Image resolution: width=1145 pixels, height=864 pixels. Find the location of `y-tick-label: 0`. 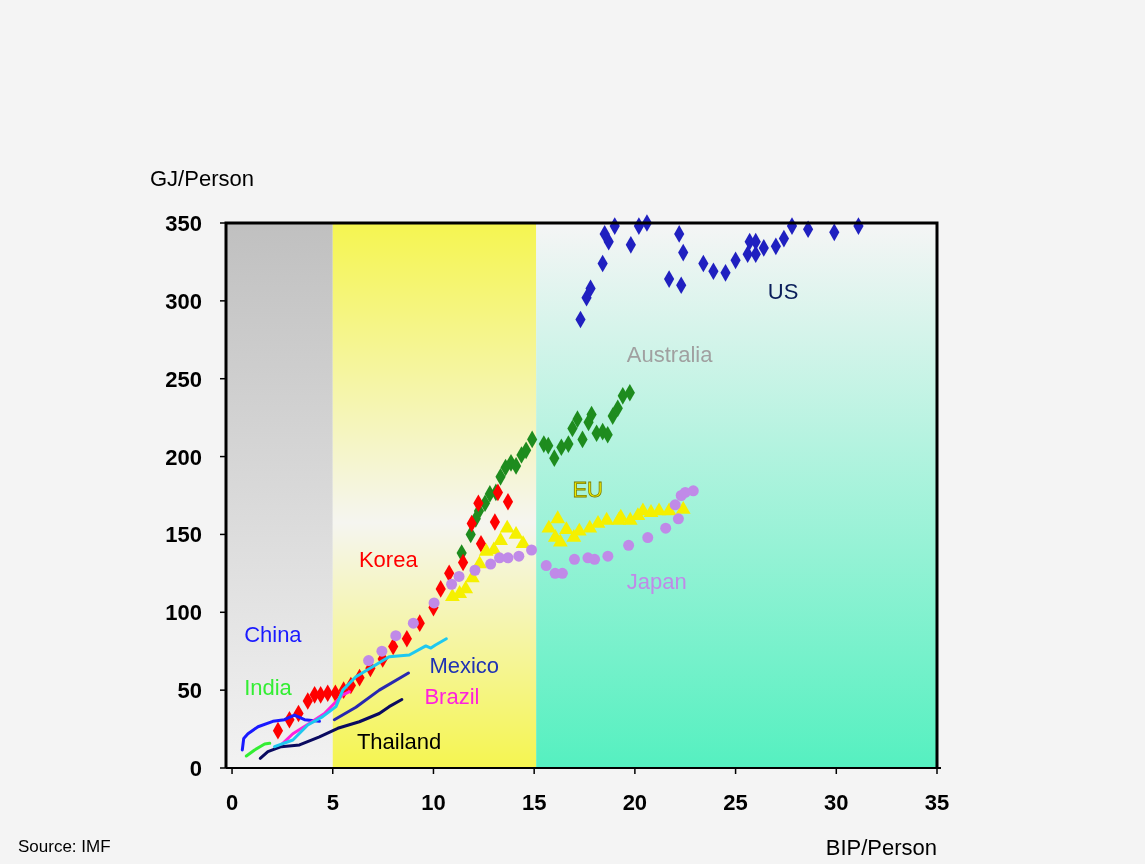

y-tick-label: 0 is located at coordinates (195, 768).